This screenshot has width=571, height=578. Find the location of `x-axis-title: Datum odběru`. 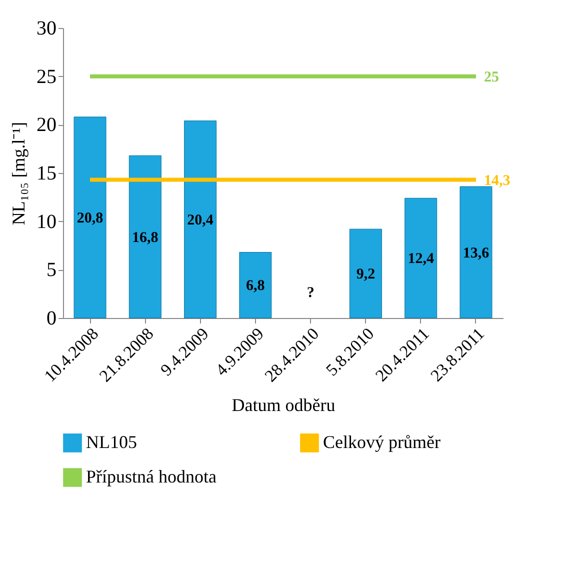

x-axis-title: Datum odběru is located at coordinates (284, 404).